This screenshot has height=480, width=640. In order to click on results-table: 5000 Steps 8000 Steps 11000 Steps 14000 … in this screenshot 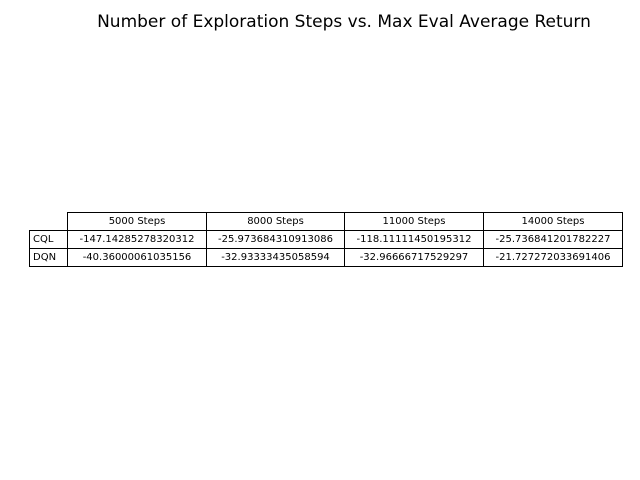, I will do `click(326, 239)`.